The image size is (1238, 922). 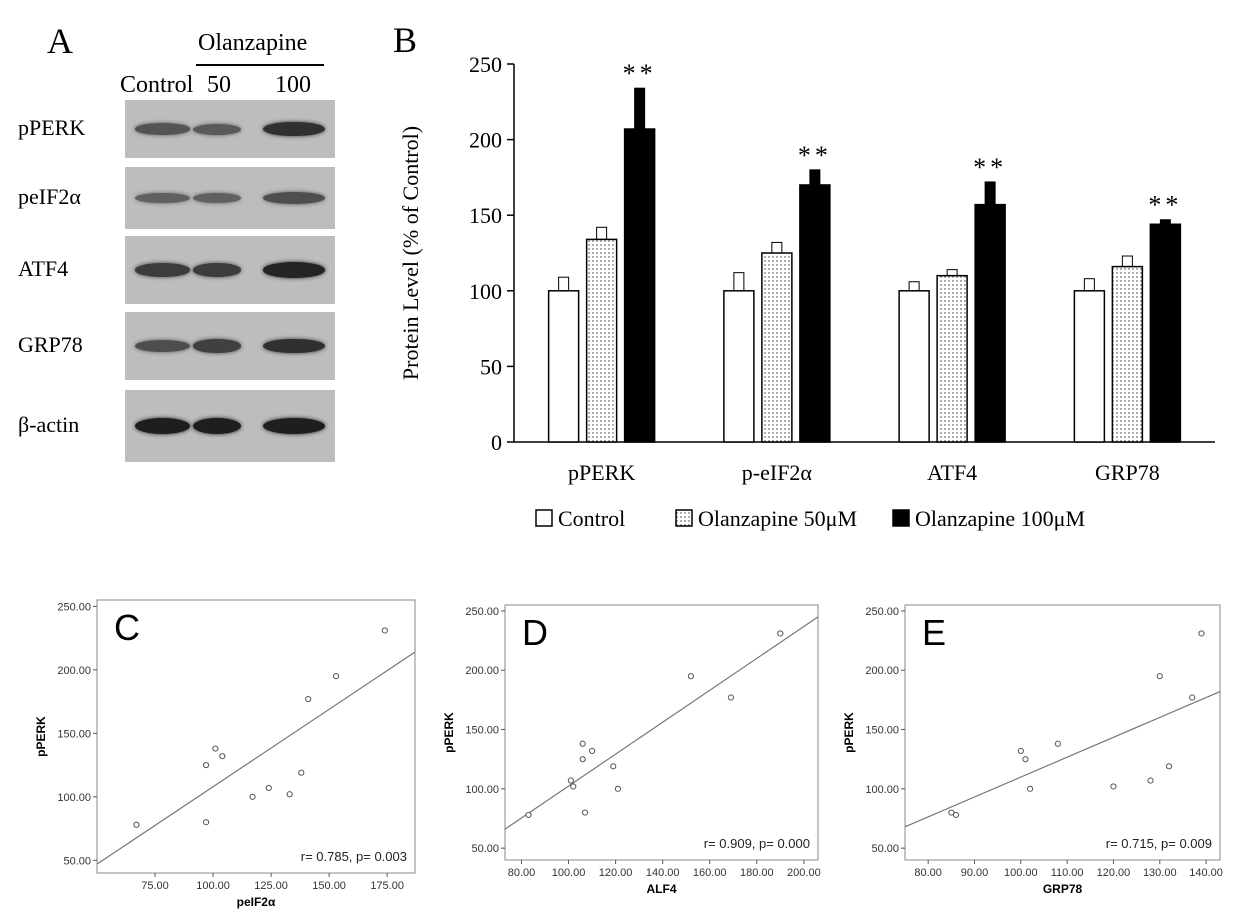 What do you see at coordinates (256, 736) in the screenshot?
I see `plot-frame` at bounding box center [256, 736].